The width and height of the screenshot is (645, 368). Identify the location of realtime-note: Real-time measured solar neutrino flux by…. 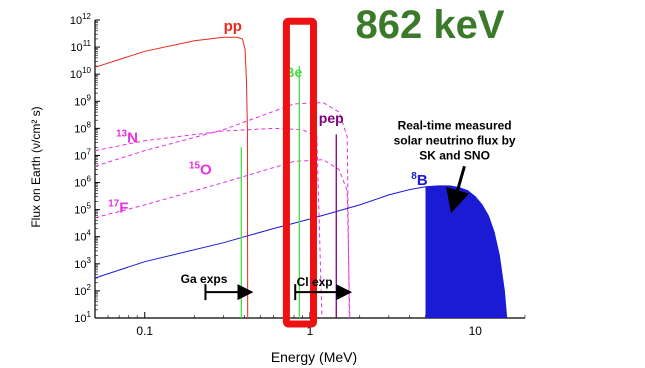
(455, 141).